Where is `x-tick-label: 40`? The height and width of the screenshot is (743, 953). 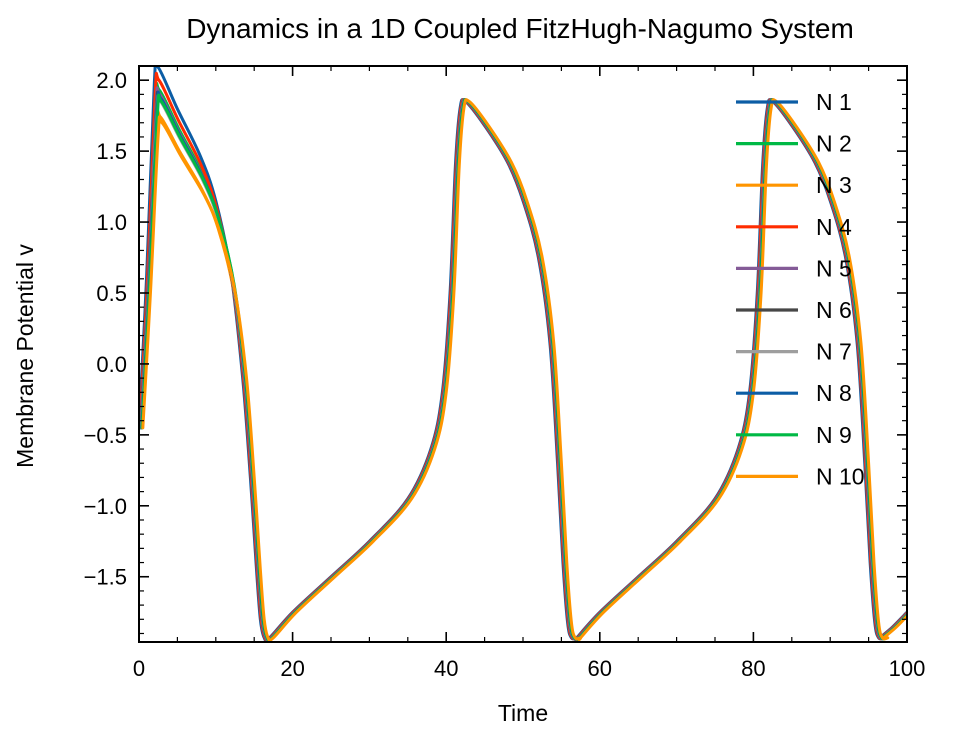
x-tick-label: 40 is located at coordinates (446, 668).